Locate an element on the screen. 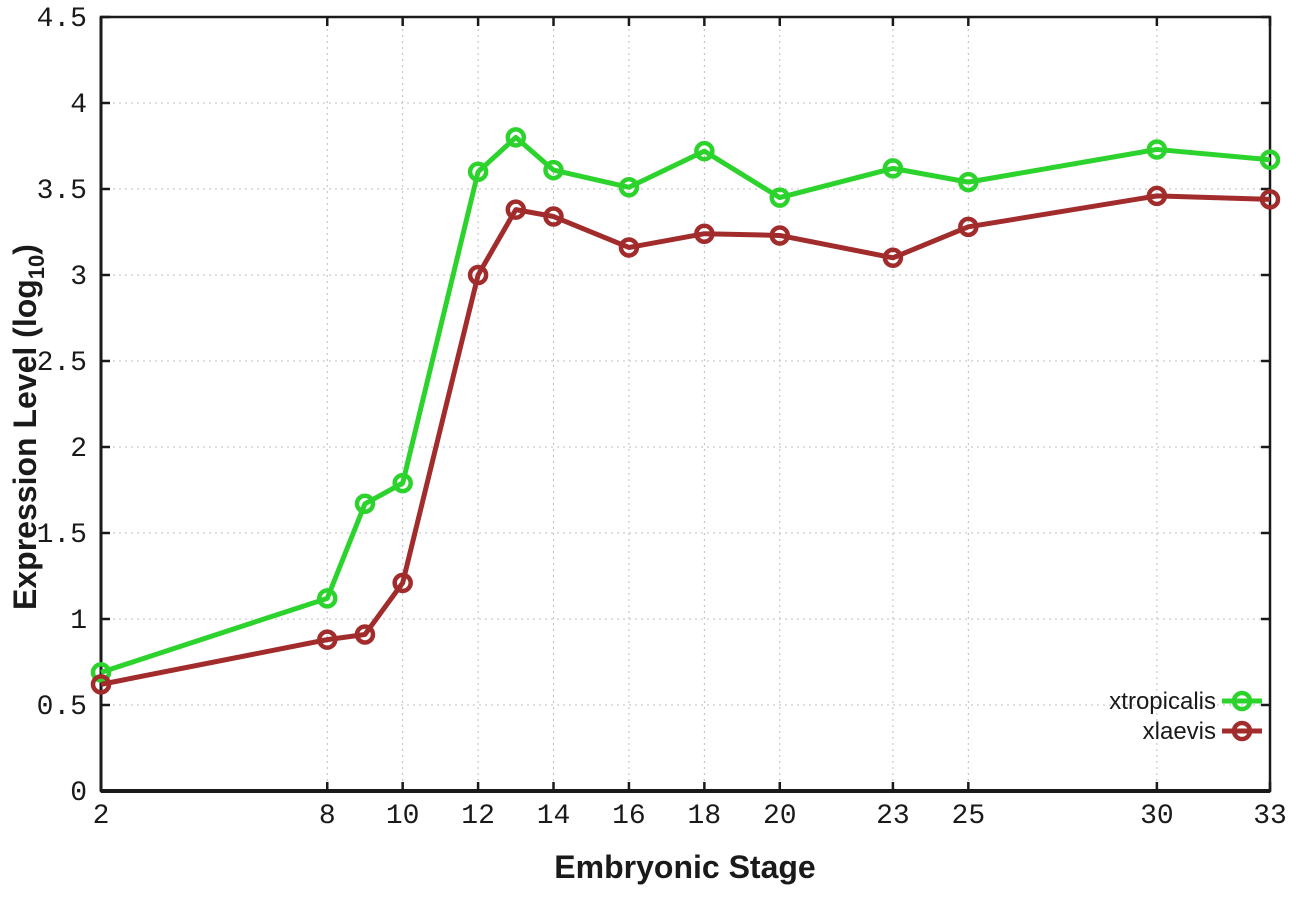 The width and height of the screenshot is (1296, 907). y-axis-label-close: ) is located at coordinates (25, 249).